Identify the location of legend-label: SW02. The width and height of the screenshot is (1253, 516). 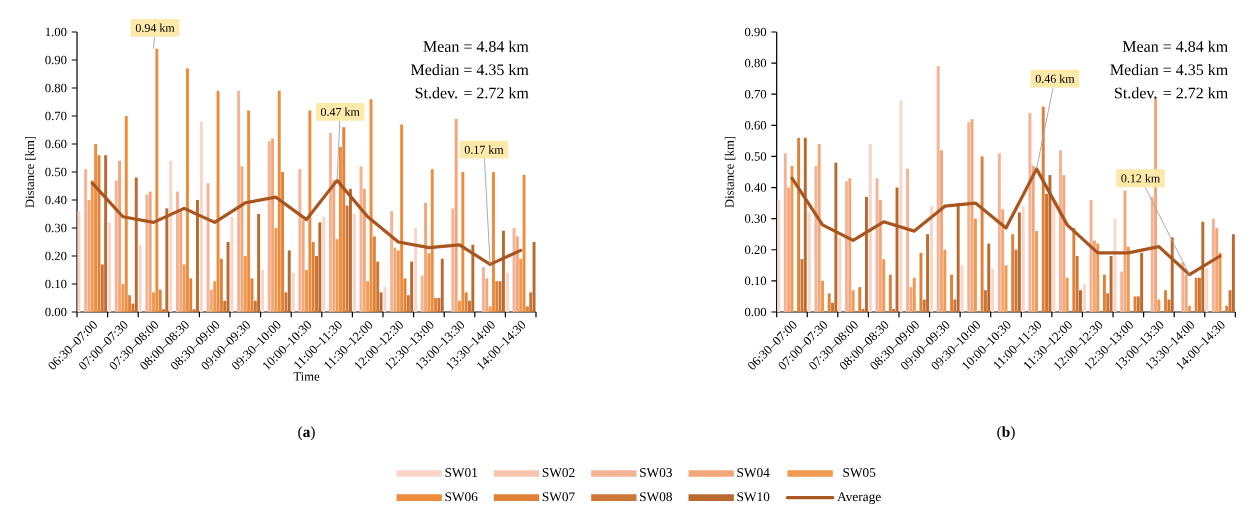
(558, 473).